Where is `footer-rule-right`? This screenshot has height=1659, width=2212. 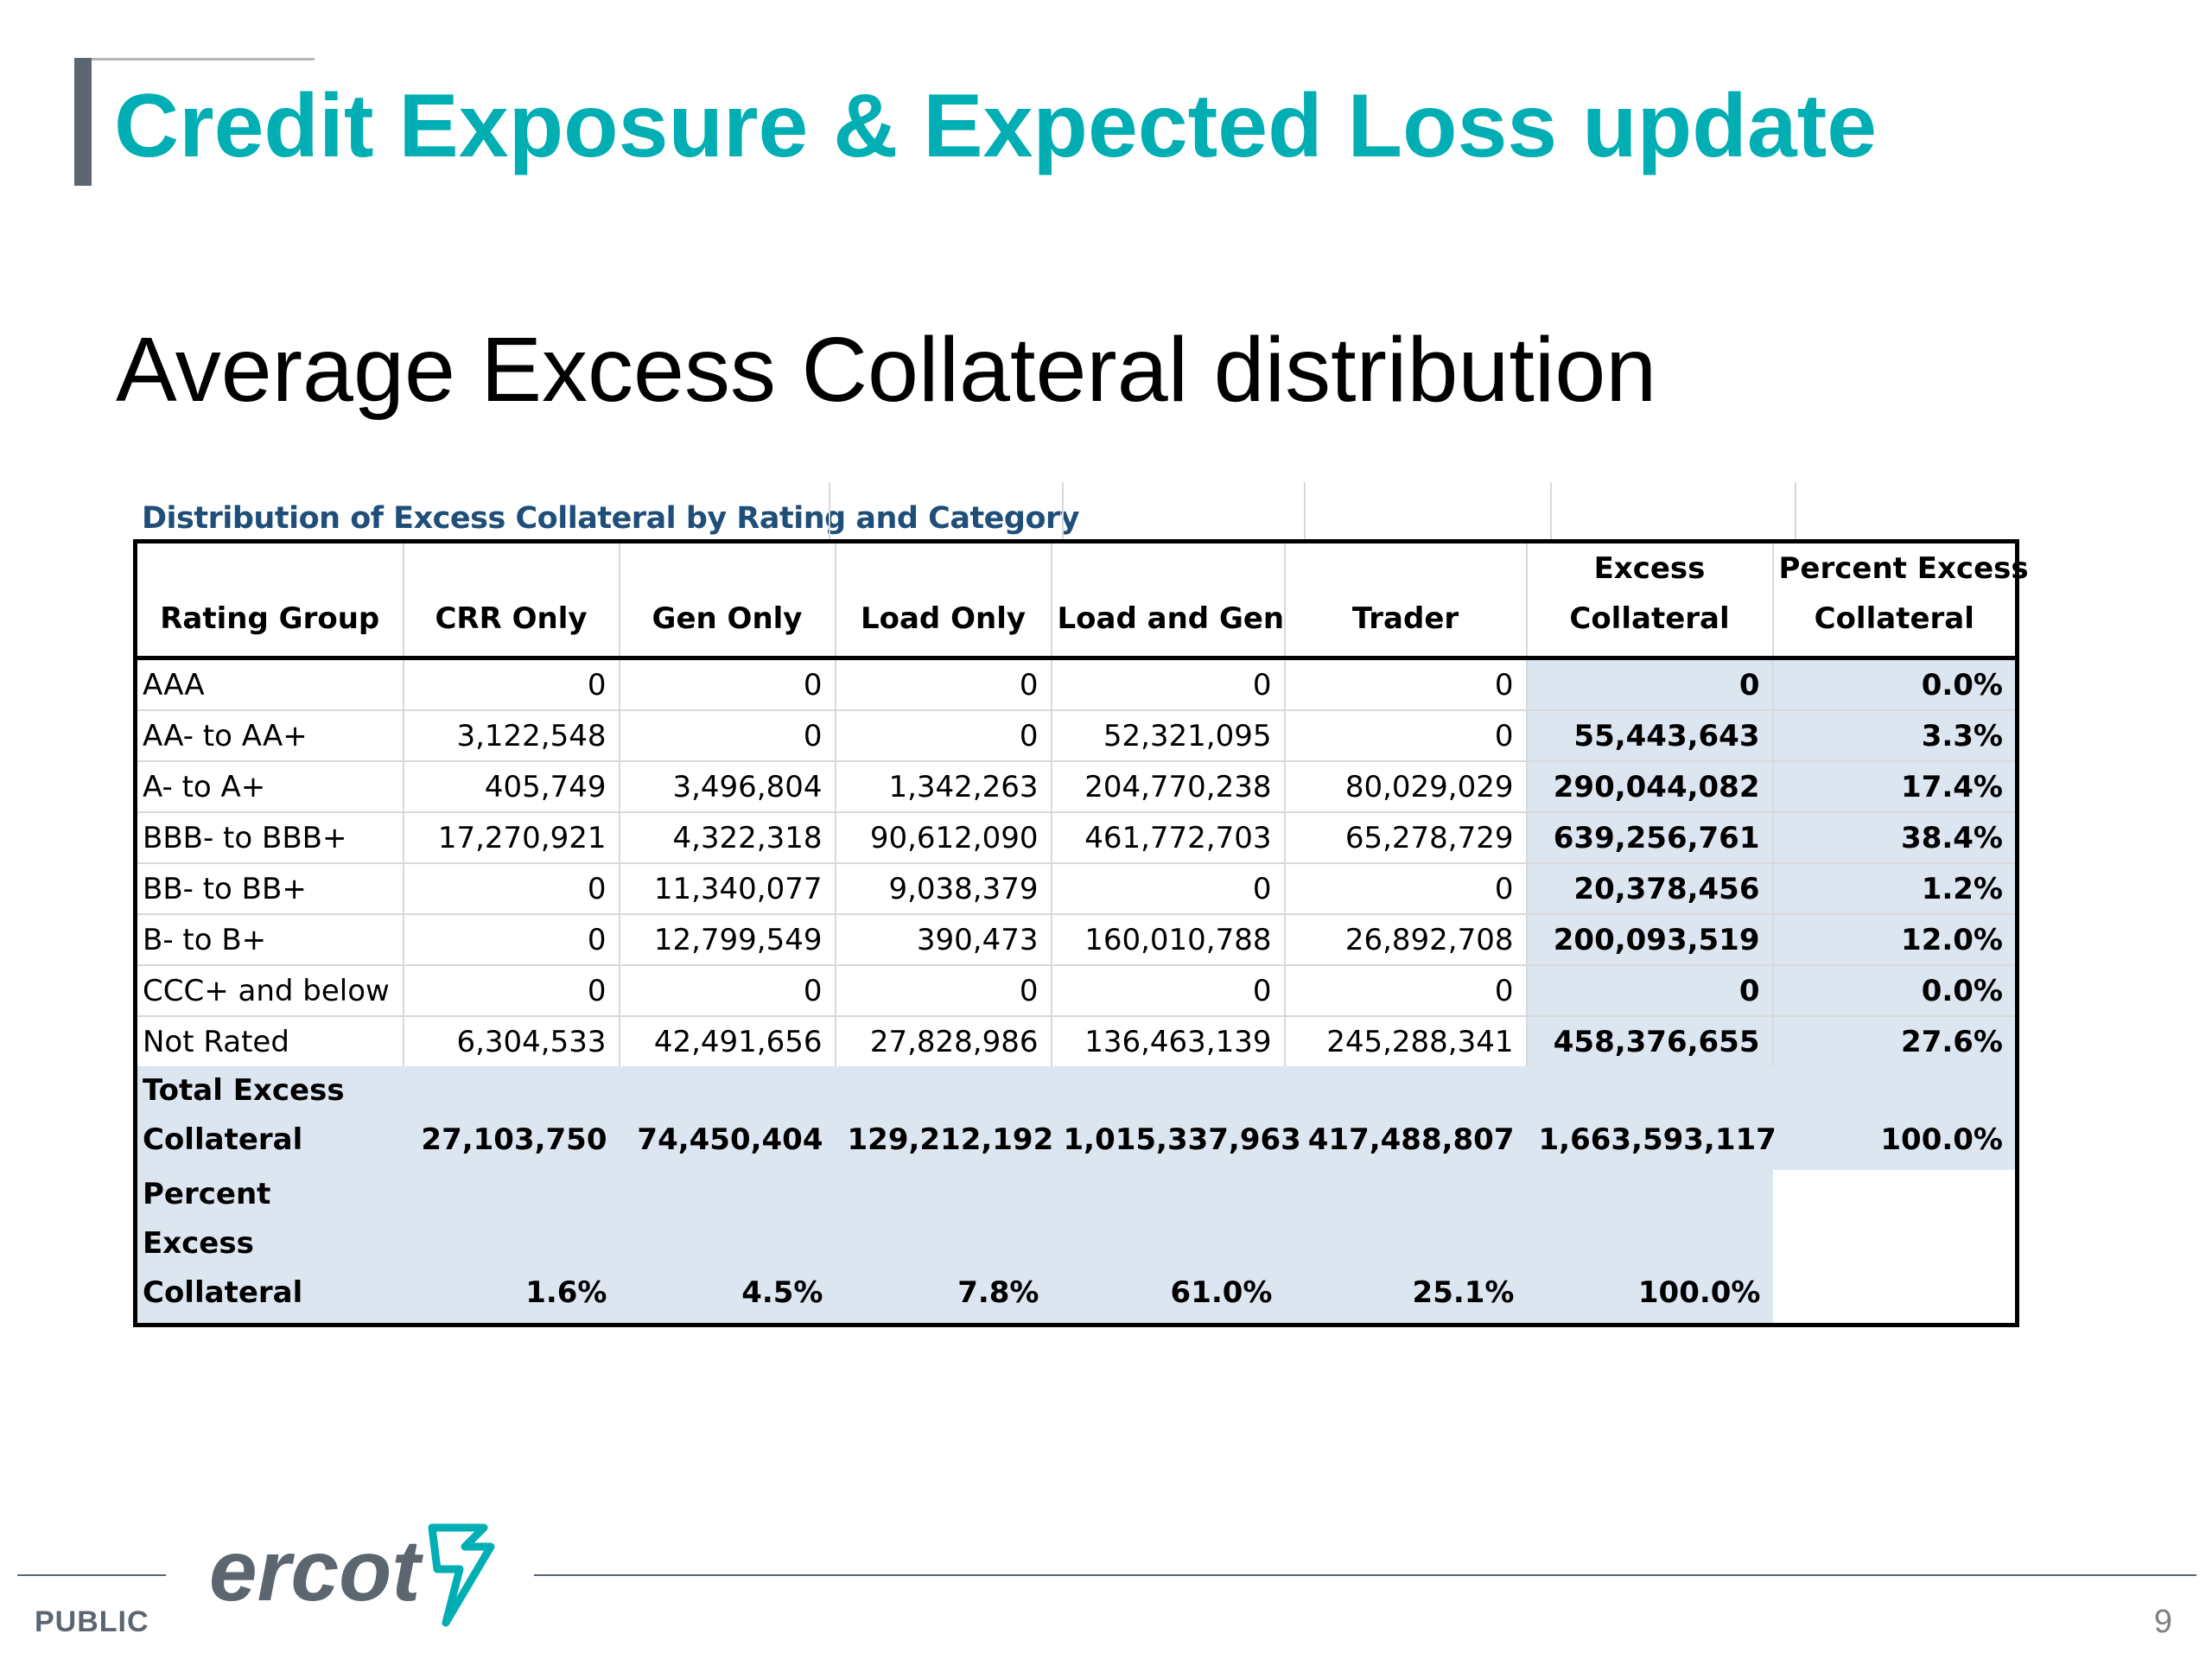 footer-rule-right is located at coordinates (1365, 1575).